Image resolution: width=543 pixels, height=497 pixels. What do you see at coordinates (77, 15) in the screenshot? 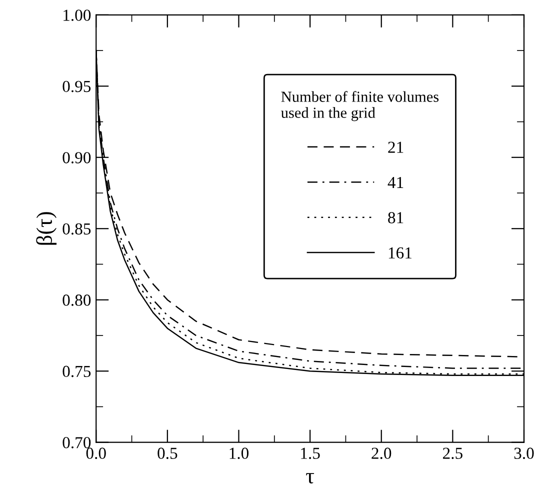
I see `y-tick-label: 1.00` at bounding box center [77, 15].